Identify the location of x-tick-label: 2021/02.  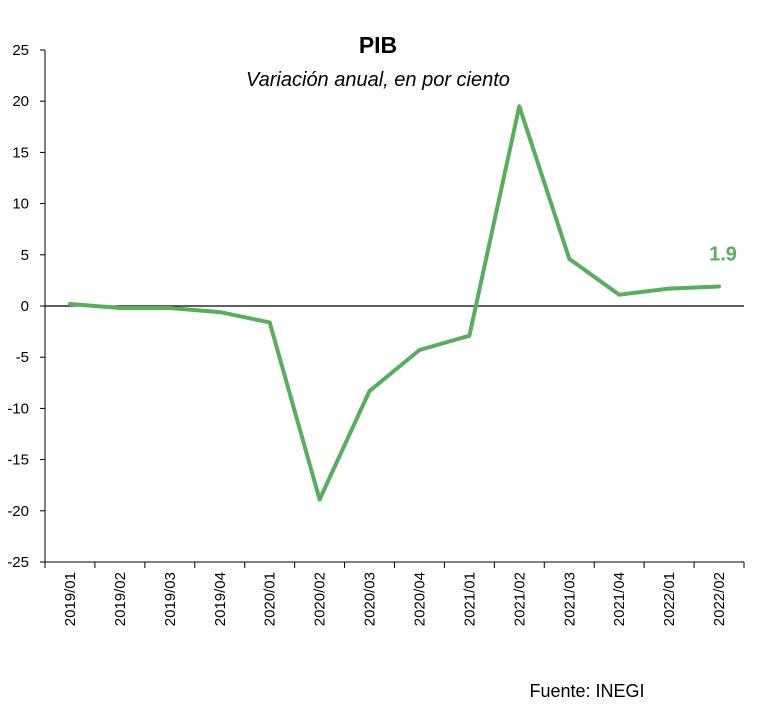
(519, 599).